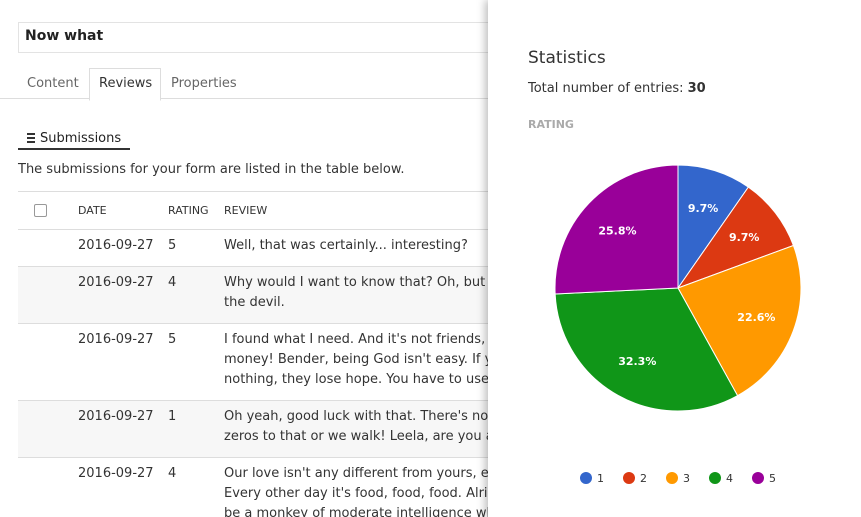  Describe the element at coordinates (53, 83) in the screenshot. I see `tab: Content` at that location.